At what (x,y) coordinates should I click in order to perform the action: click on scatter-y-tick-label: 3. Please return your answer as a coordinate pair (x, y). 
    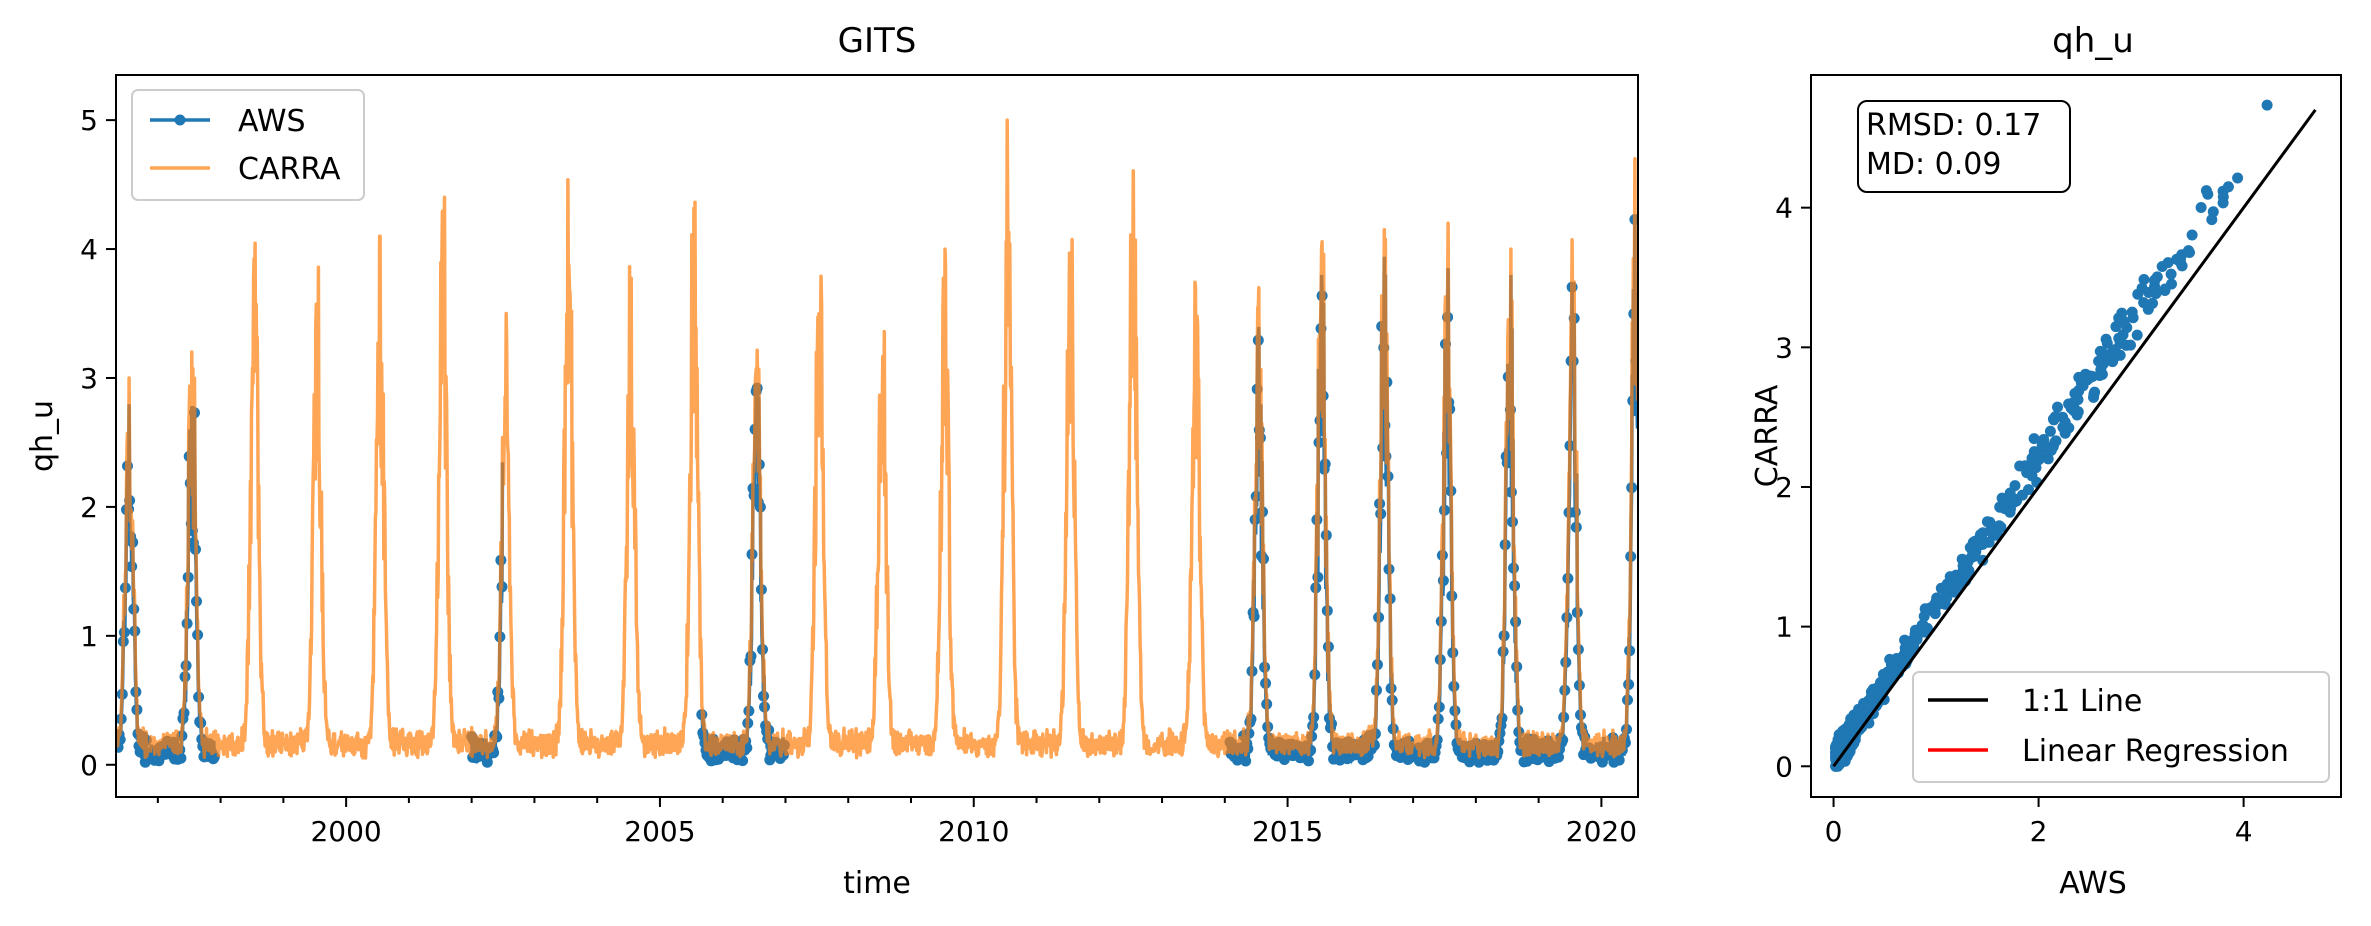
    Looking at the image, I should click on (1784, 347).